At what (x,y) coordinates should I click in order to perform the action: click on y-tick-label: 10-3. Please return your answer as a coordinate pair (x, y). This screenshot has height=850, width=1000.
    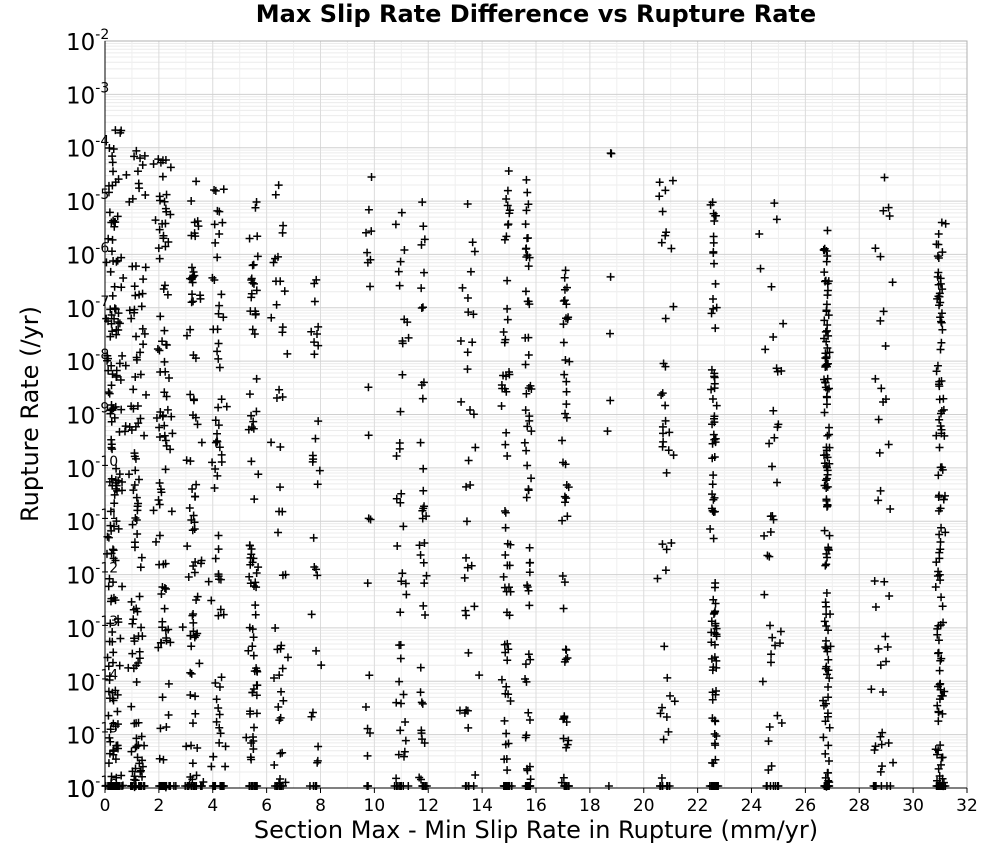
    Looking at the image, I should click on (87, 94).